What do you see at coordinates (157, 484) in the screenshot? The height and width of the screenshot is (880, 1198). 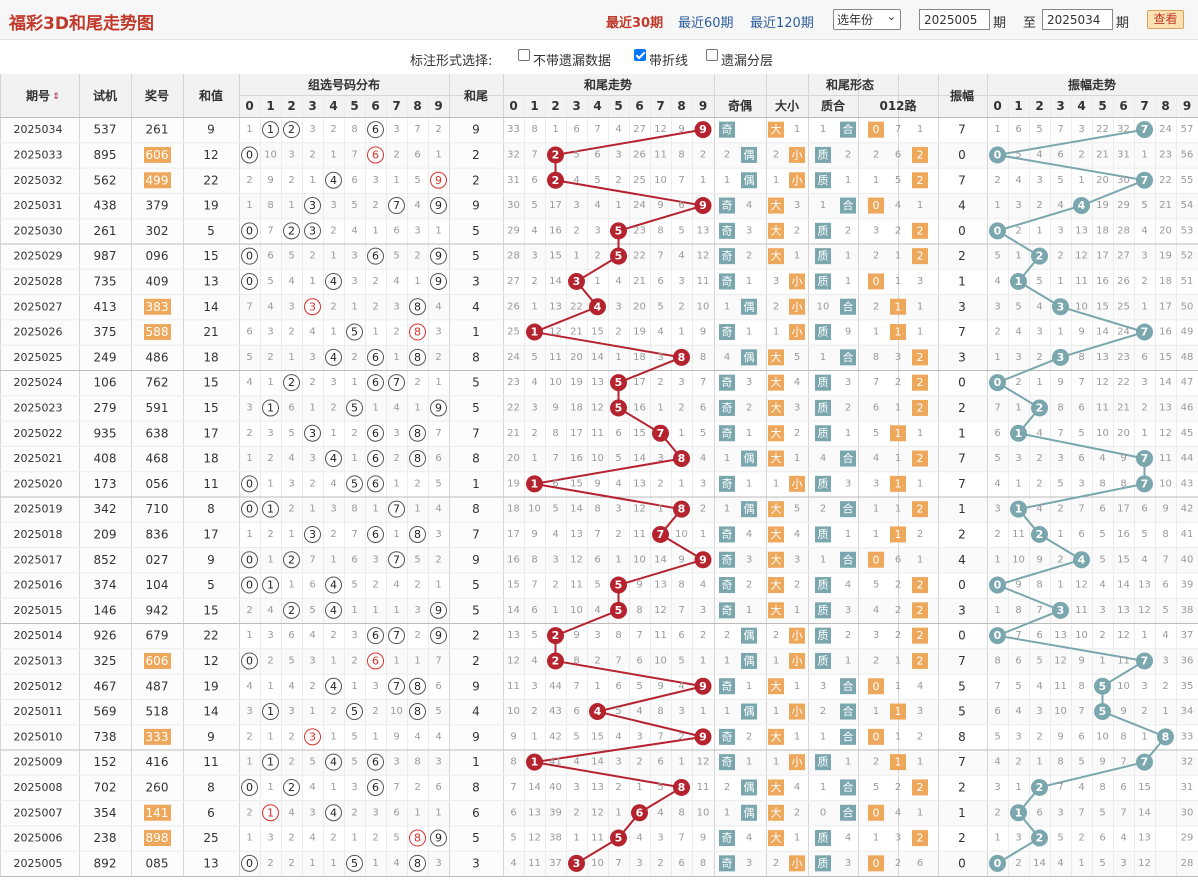 I see `prize-cell: 056` at bounding box center [157, 484].